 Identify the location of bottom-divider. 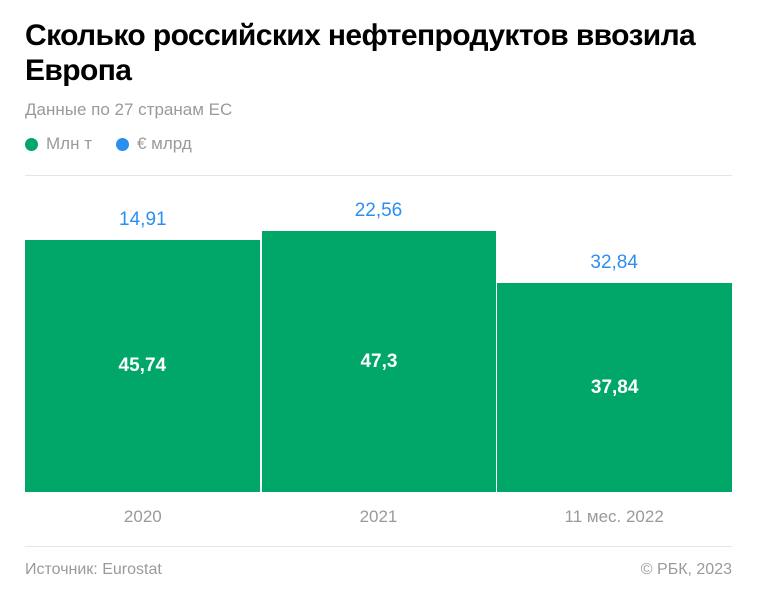
(378, 546).